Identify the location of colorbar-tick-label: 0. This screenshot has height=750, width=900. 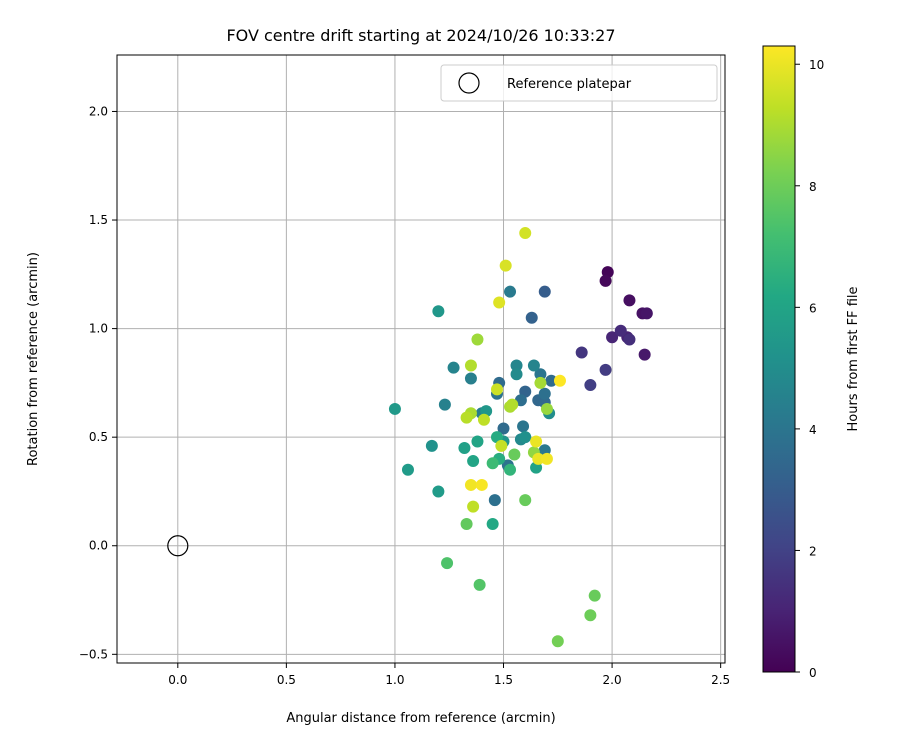
(813, 673).